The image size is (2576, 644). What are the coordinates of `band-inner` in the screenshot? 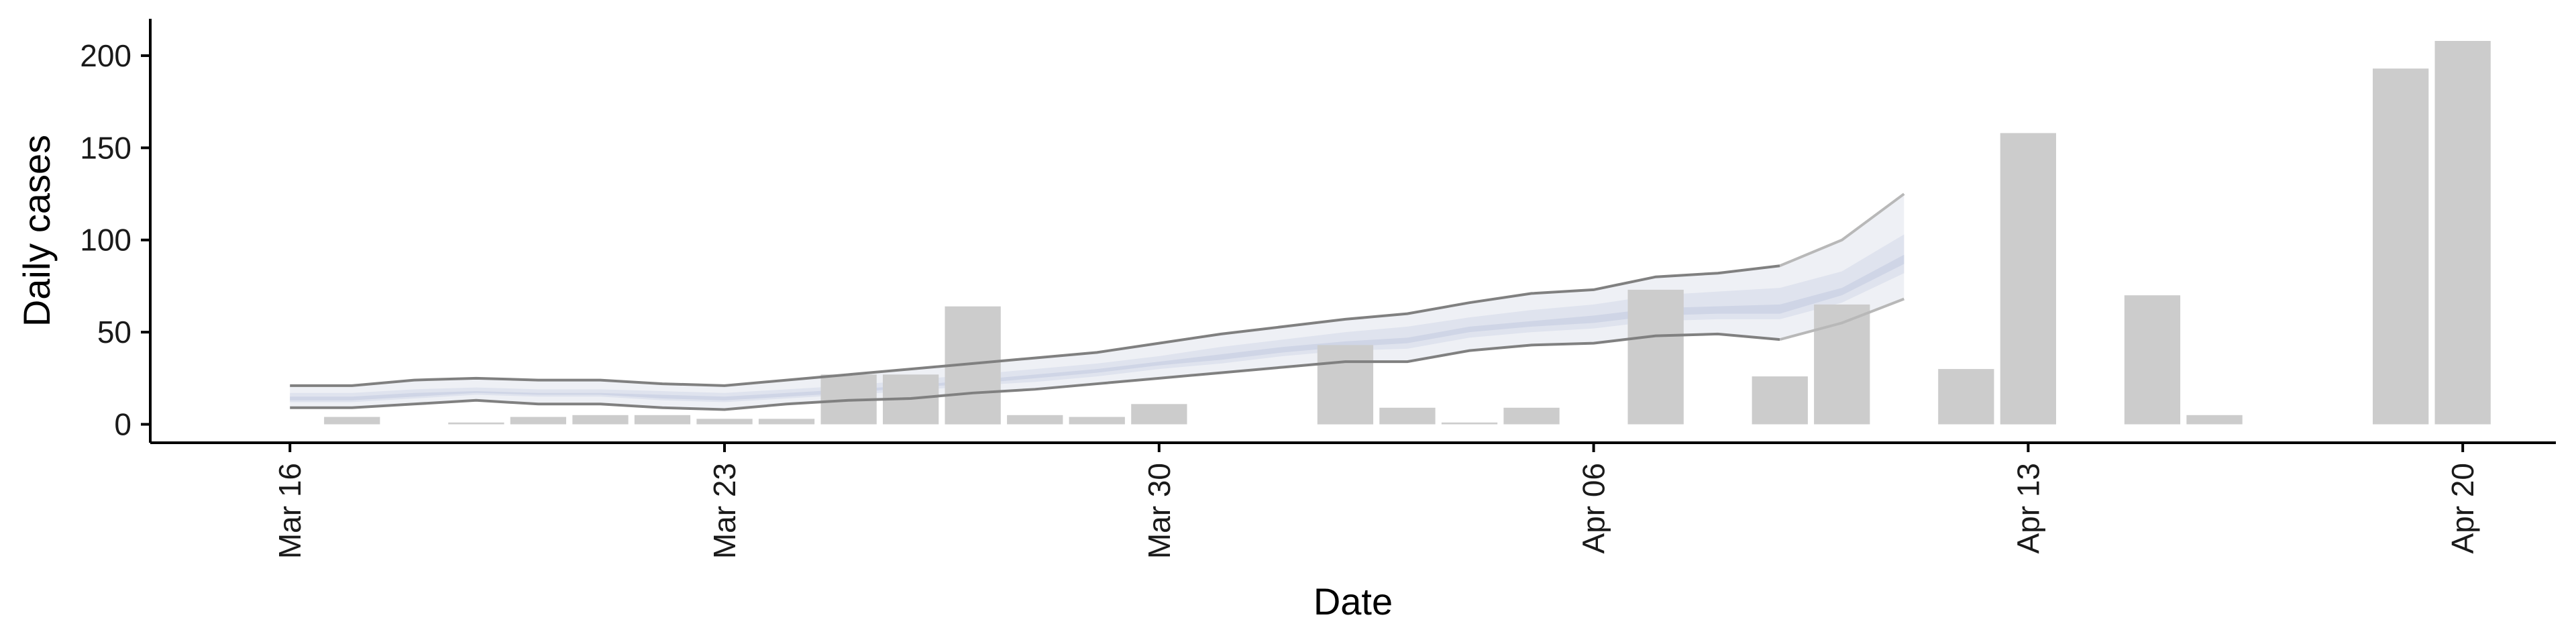 It's located at (1097, 327).